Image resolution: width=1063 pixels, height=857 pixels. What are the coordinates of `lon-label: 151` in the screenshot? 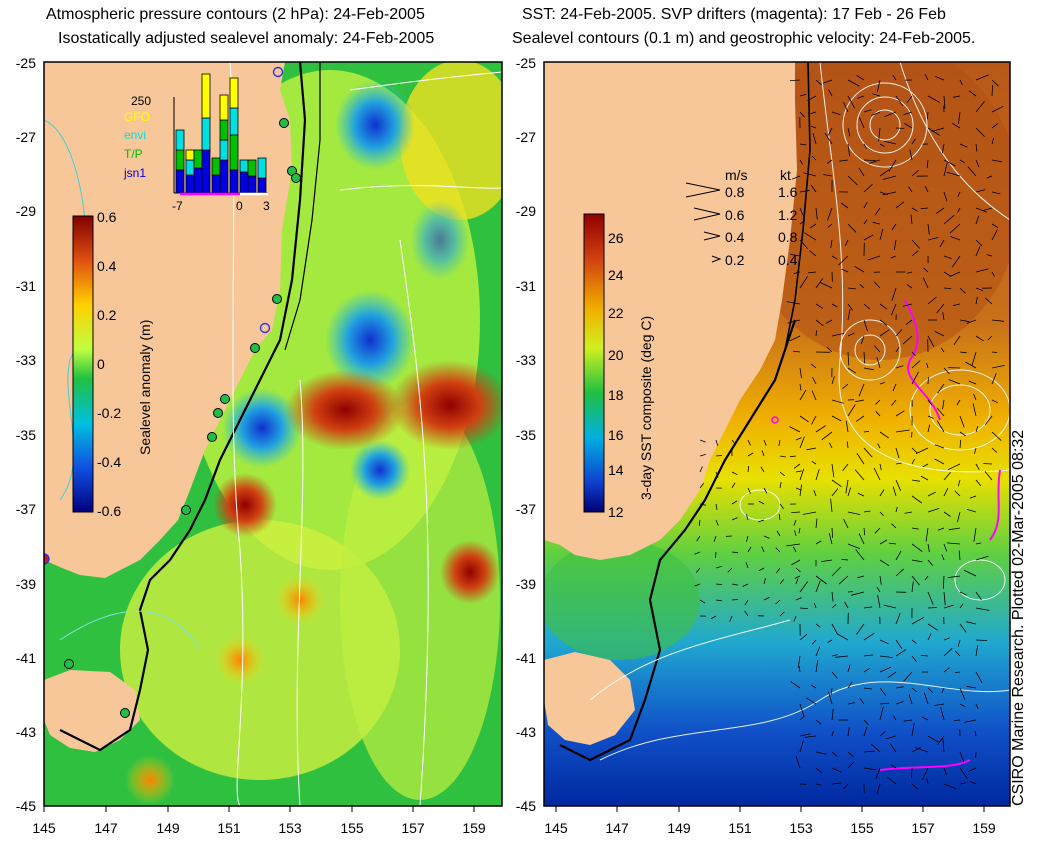 It's located at (229, 828).